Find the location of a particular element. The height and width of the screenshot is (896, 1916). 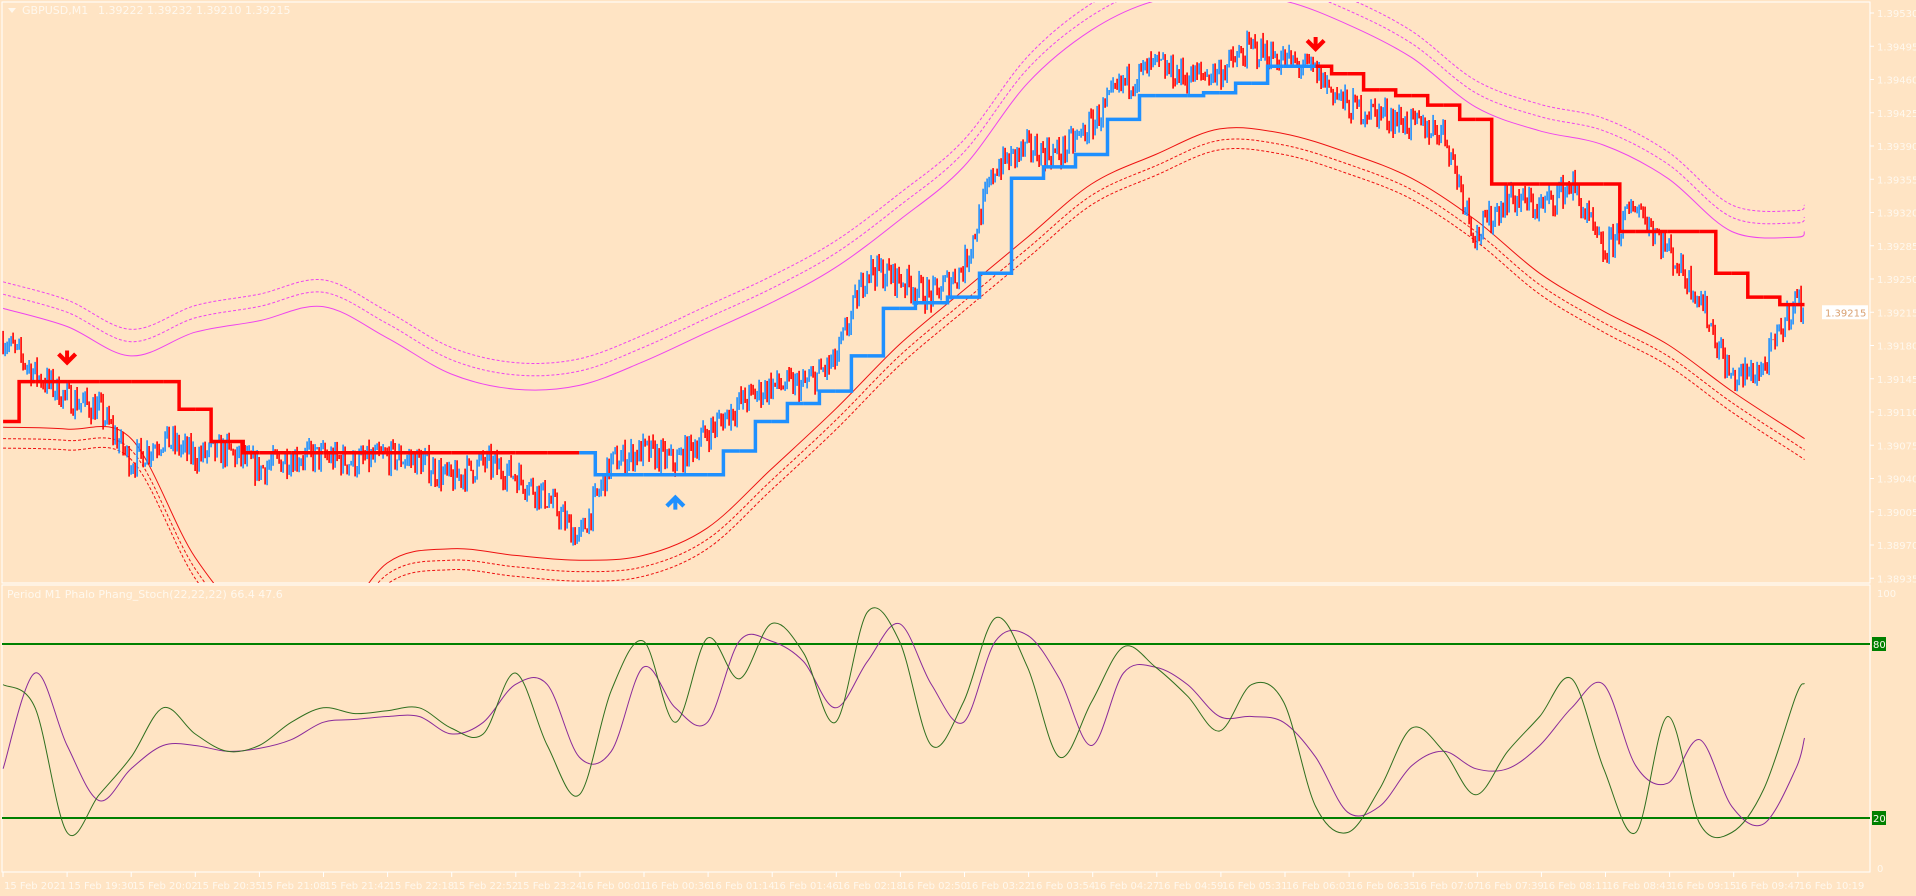

current-price-label: 1.39215 is located at coordinates (1845, 313).